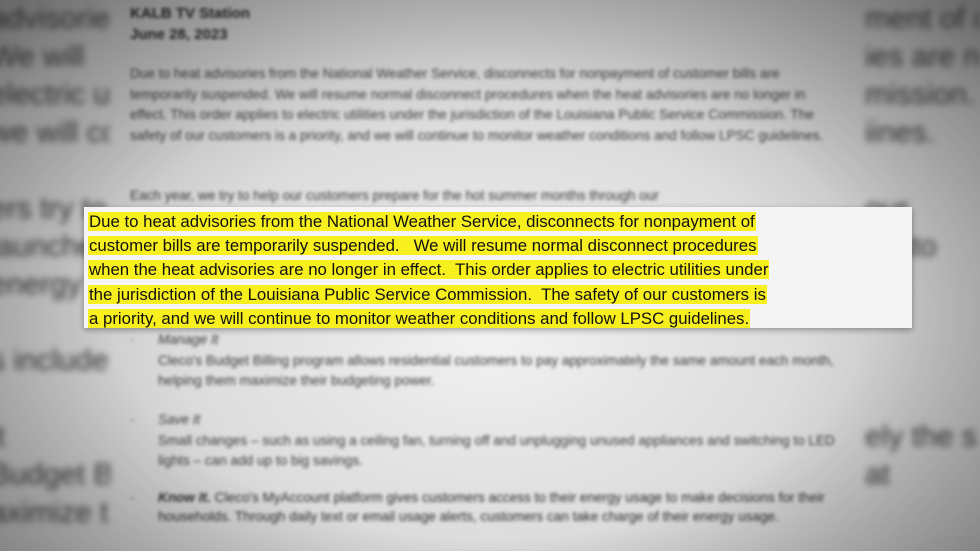 This screenshot has height=551, width=980. What do you see at coordinates (55, 18) in the screenshot?
I see `blurred-fragment: advisorie` at bounding box center [55, 18].